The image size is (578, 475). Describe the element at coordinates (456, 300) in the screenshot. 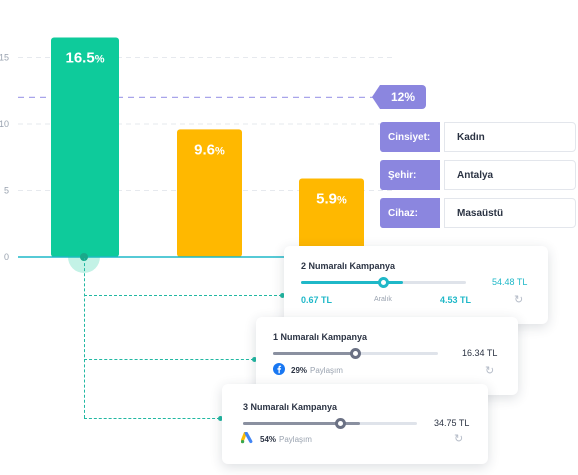

I see `range-max-value: 4.53 TL` at that location.